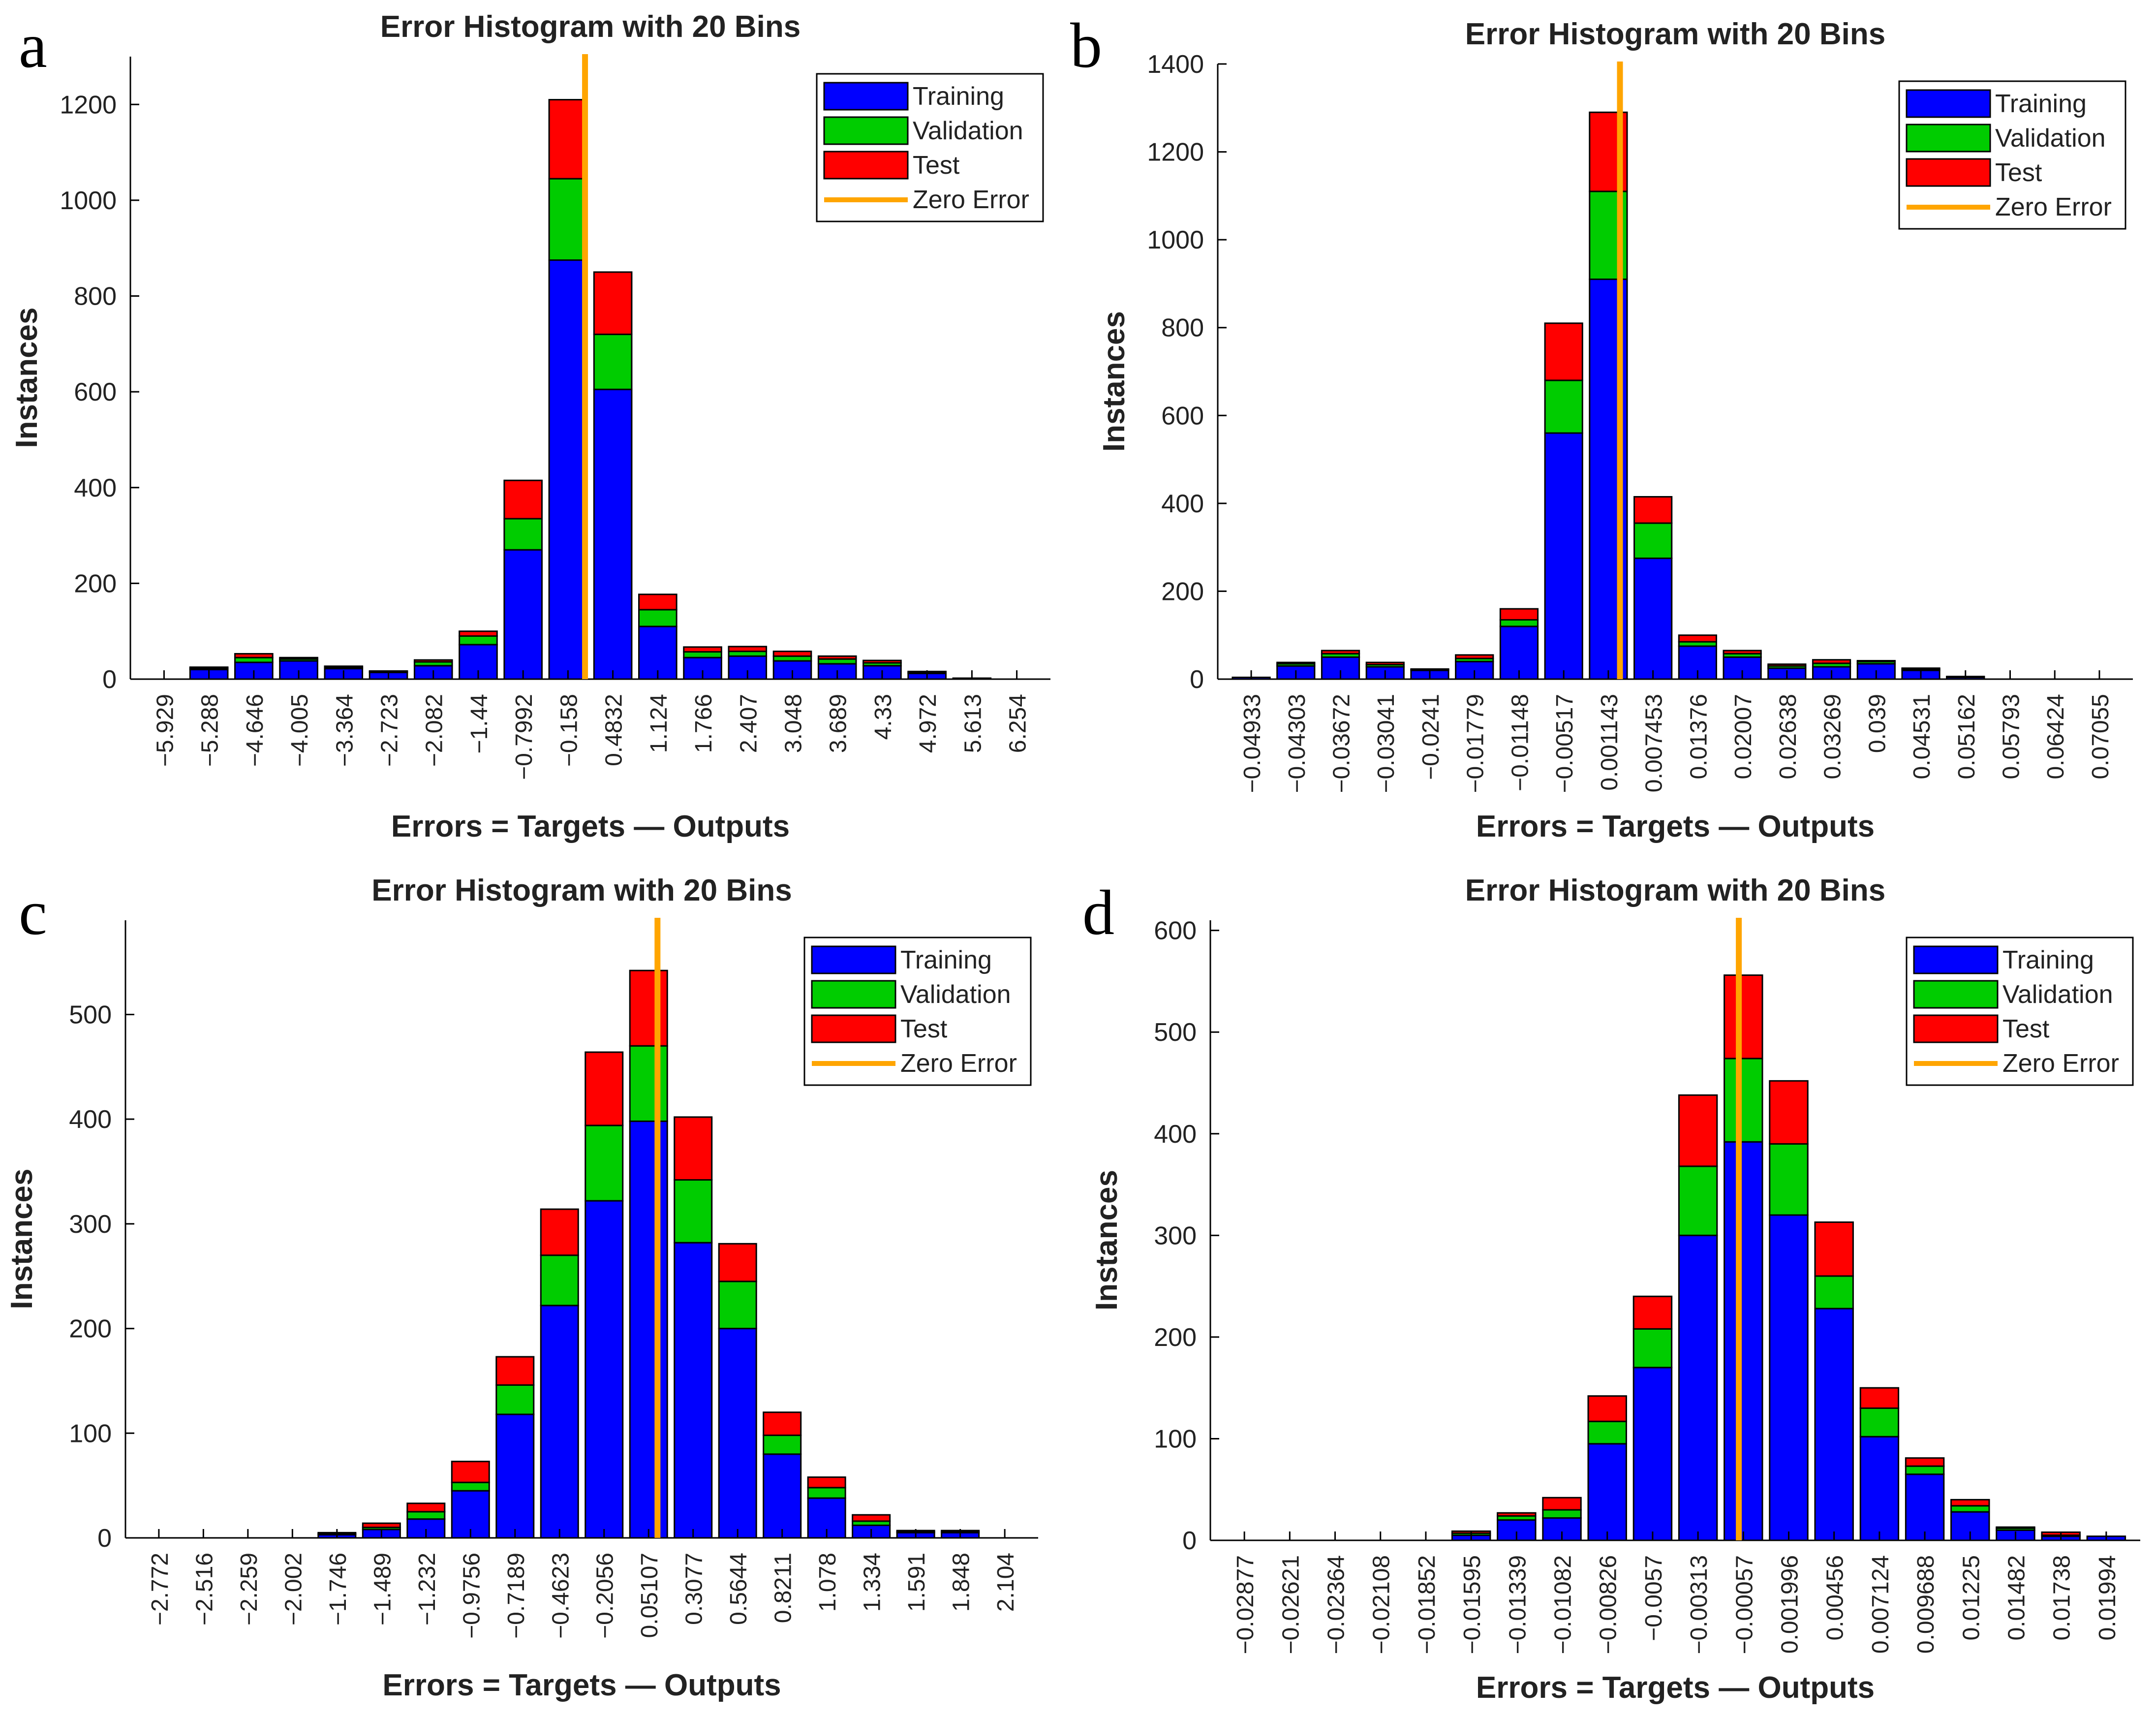  What do you see at coordinates (293, 1589) in the screenshot?
I see `x-tick-label-3: −2.002` at bounding box center [293, 1589].